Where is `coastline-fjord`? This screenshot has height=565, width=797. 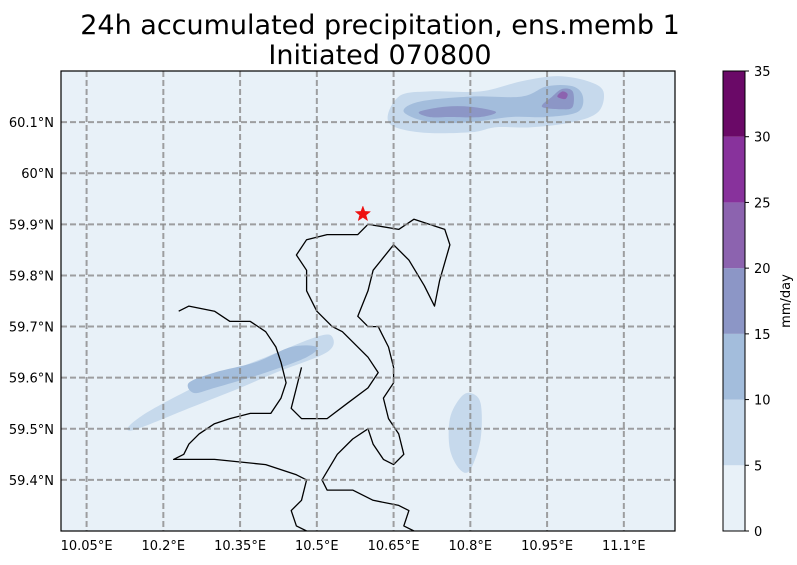
coastline-fjord is located at coordinates (370, 374).